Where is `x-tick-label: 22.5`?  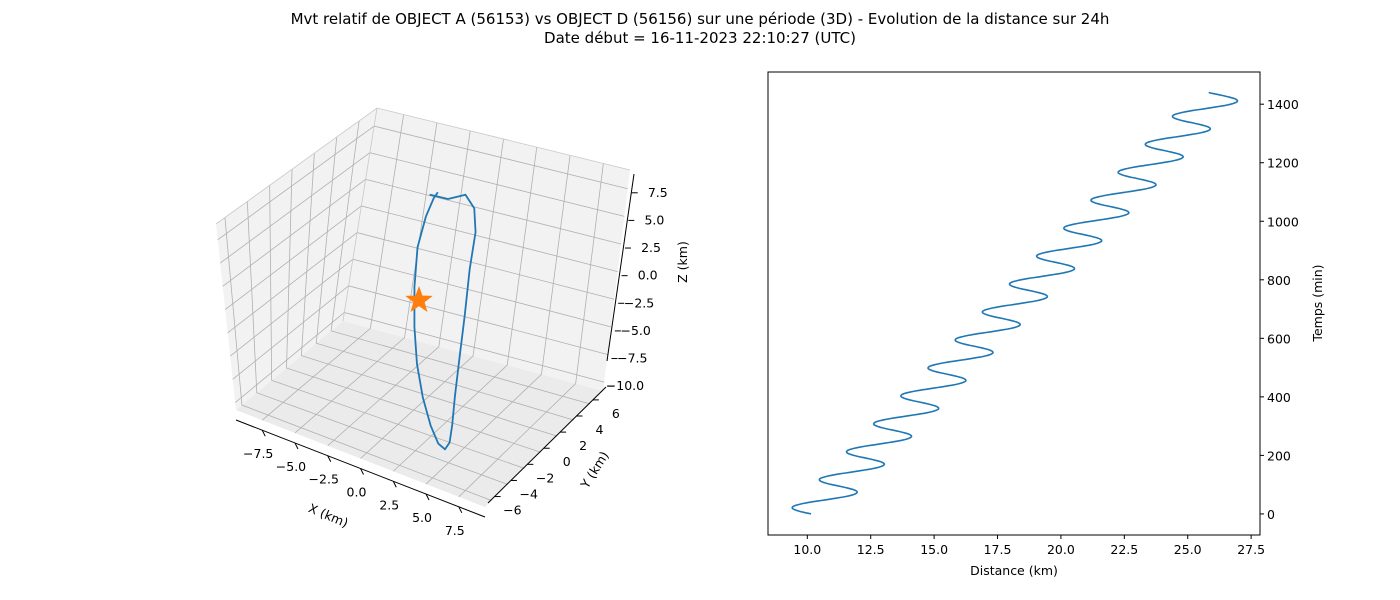
x-tick-label: 22.5 is located at coordinates (1124, 549).